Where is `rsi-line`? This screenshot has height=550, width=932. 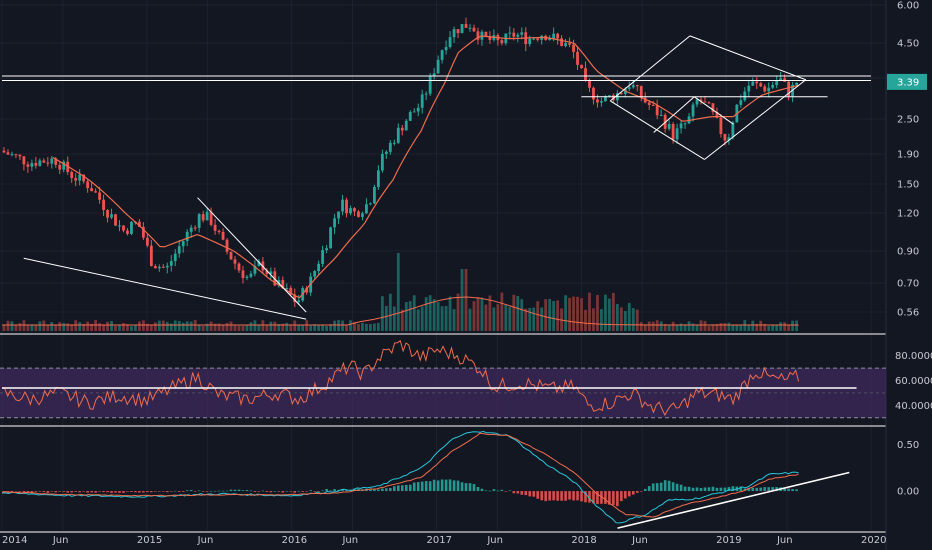 rsi-line is located at coordinates (400, 378).